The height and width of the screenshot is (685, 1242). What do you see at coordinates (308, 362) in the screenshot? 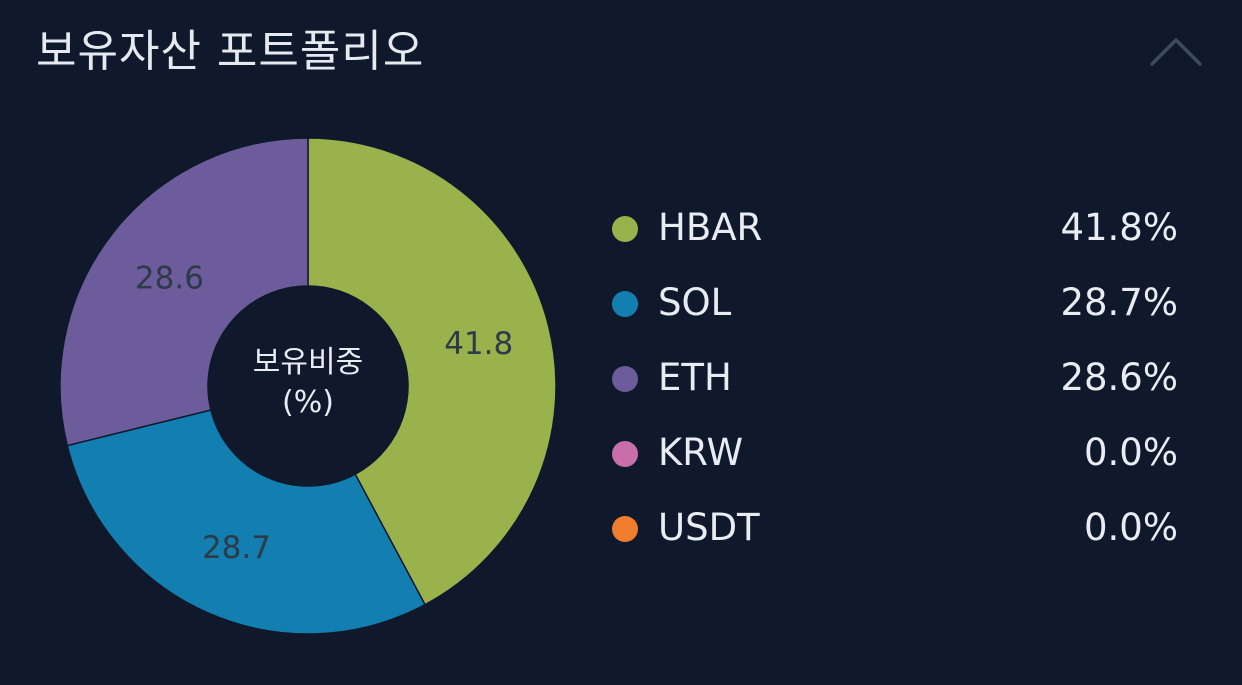
I see `center-label-line1: 보유비중` at bounding box center [308, 362].